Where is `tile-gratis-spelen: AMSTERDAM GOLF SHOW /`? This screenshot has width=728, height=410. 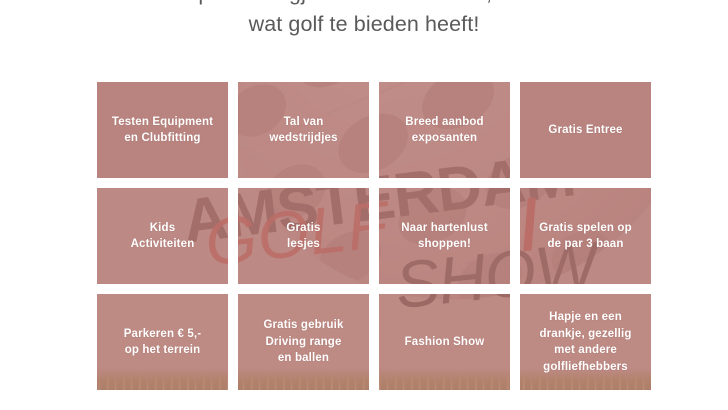
tile-gratis-spelen: AMSTERDAM GOLF SHOW / is located at coordinates (585, 236).